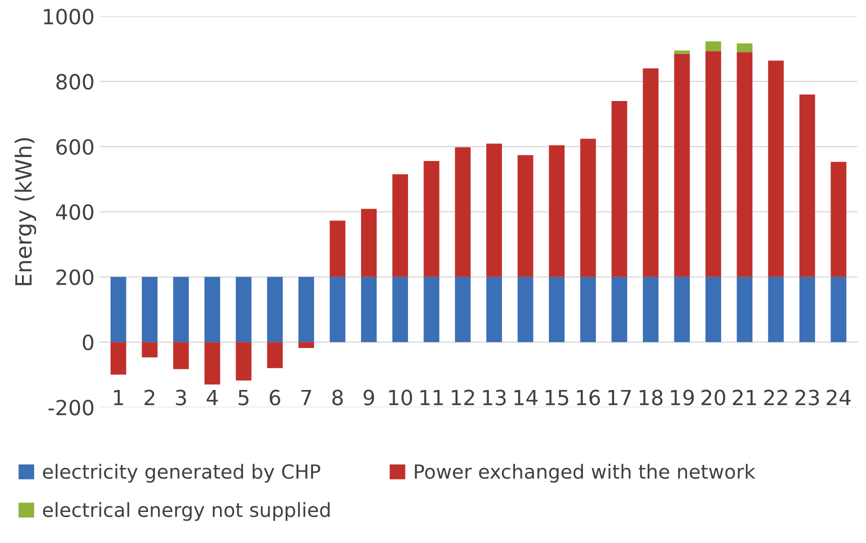  Describe the element at coordinates (463, 398) in the screenshot. I see `x-tick-label: 12` at that location.